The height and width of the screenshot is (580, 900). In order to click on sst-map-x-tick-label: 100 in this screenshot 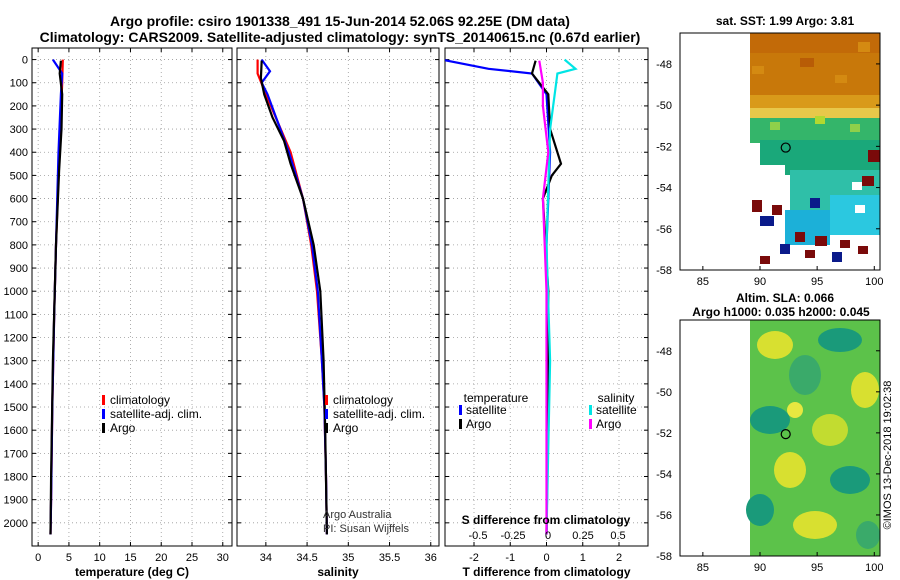, I will do `click(874, 282)`.